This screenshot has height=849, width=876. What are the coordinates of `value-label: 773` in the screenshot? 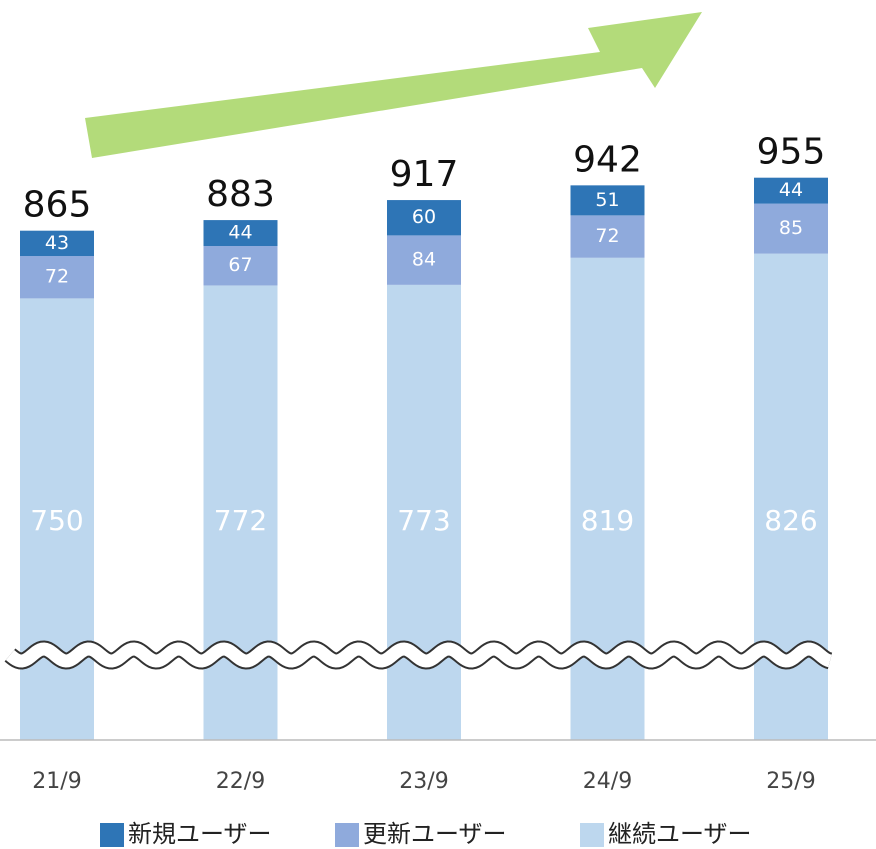 It's located at (423, 520).